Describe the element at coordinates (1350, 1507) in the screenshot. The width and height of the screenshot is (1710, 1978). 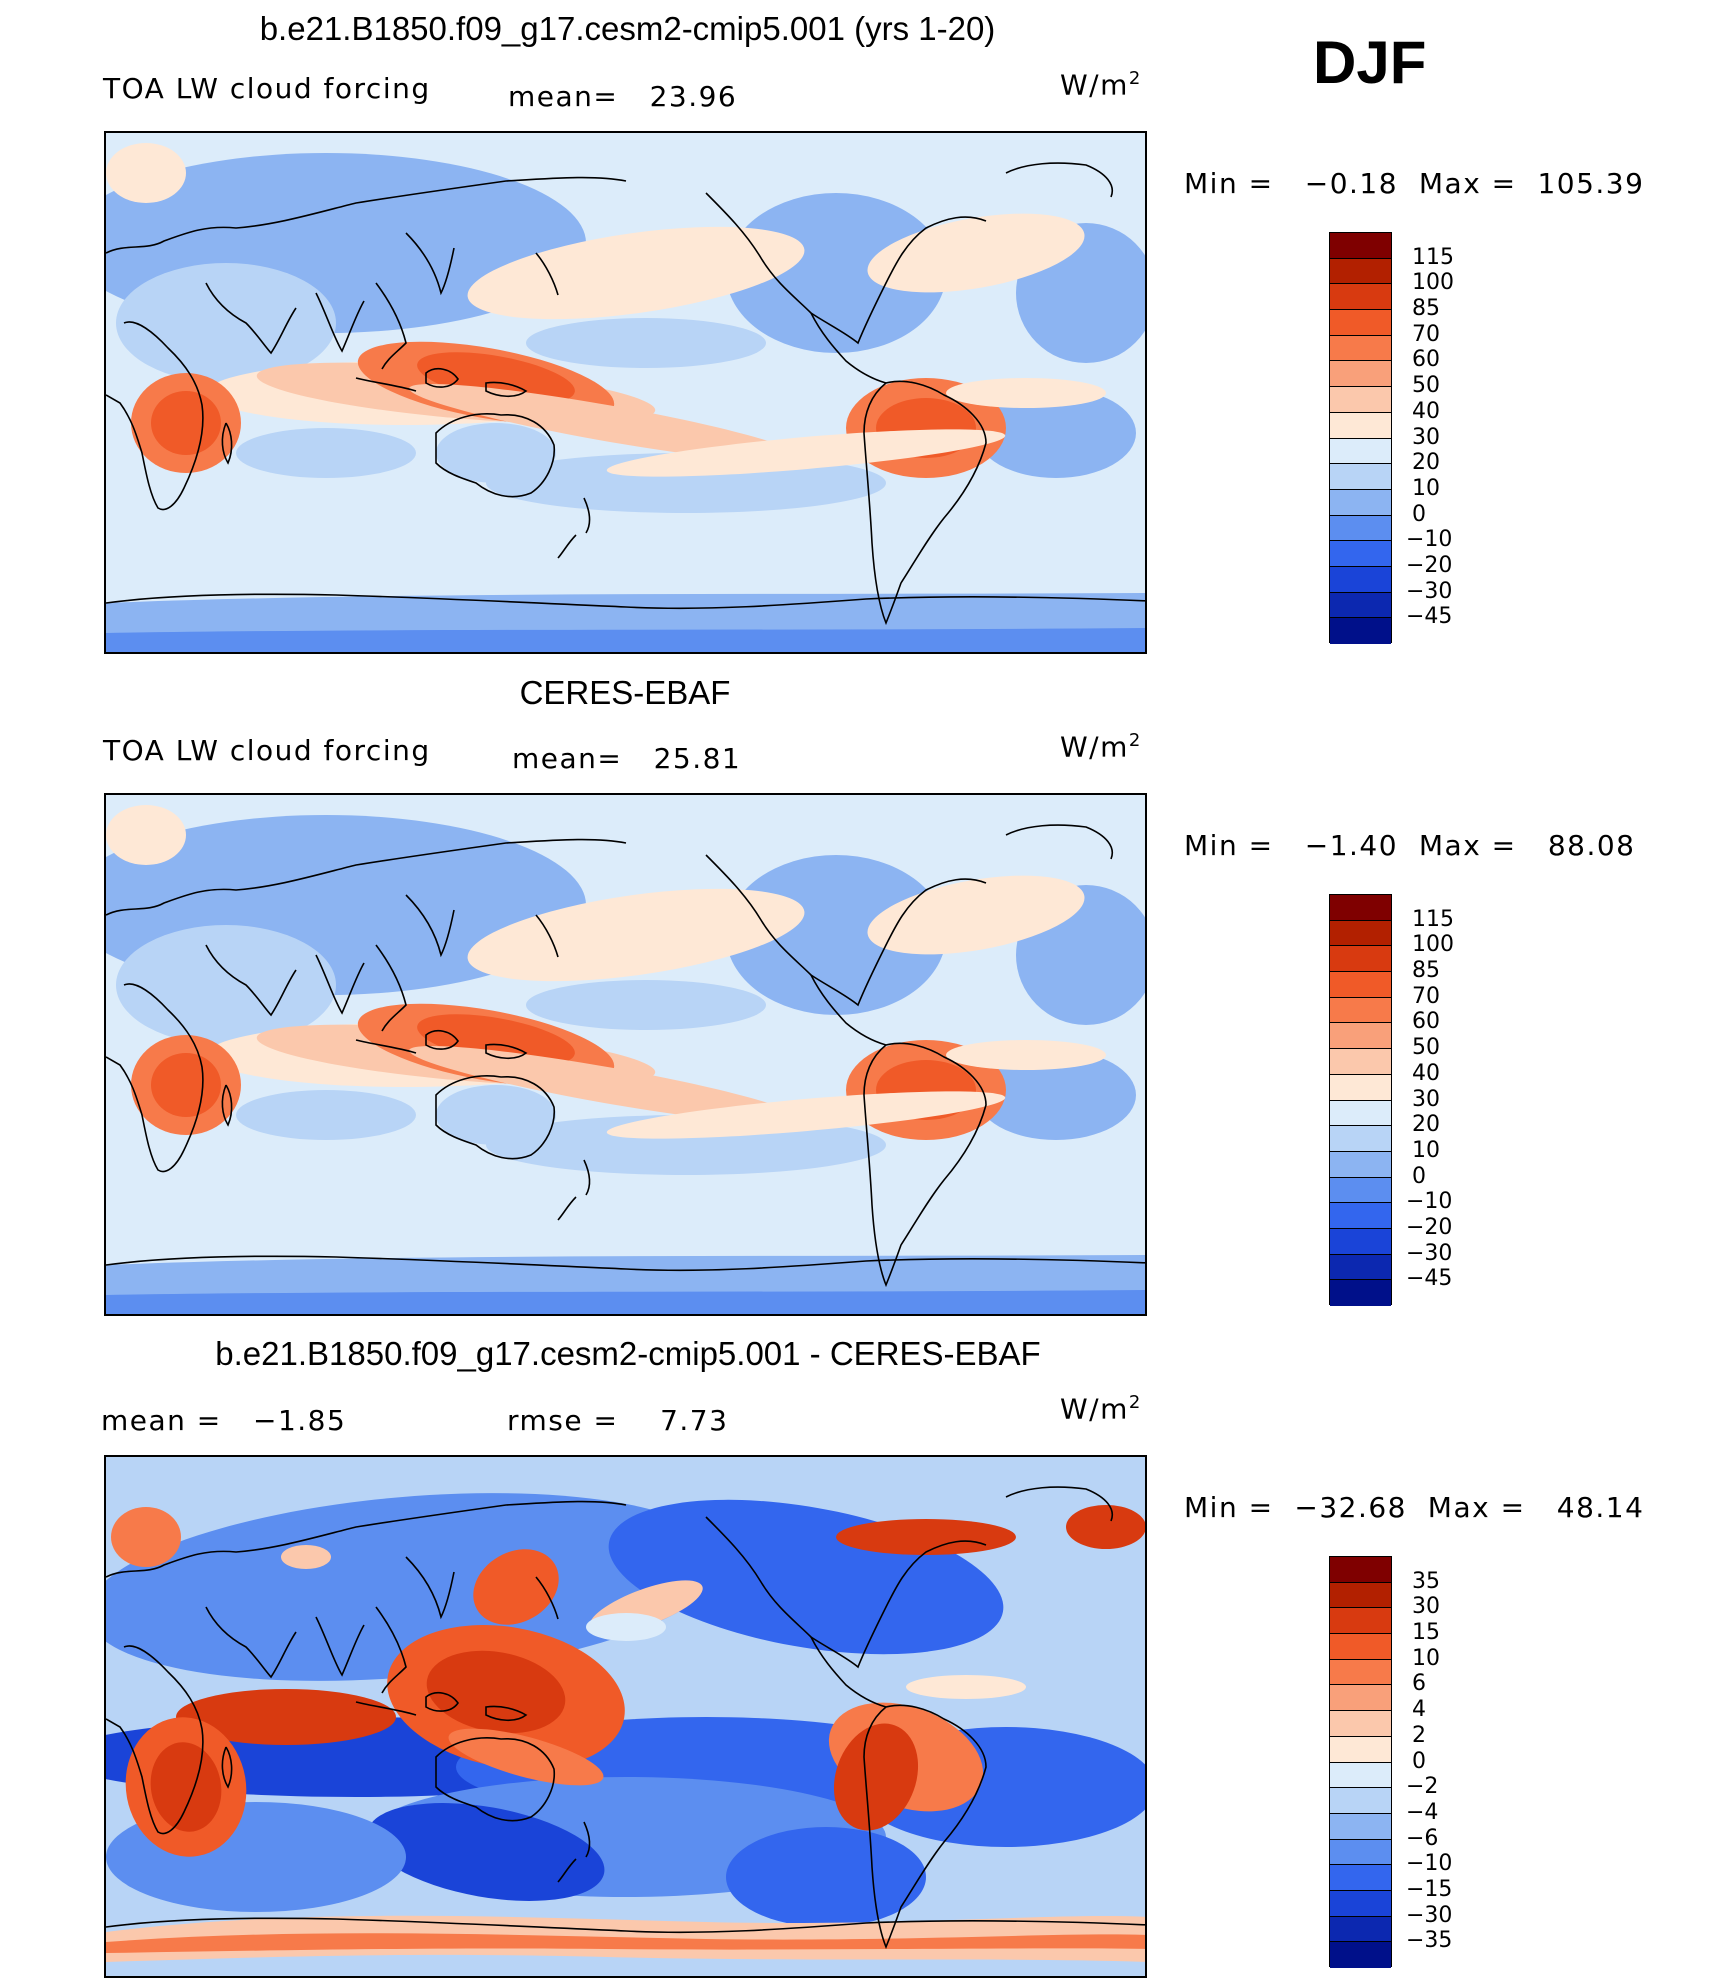
I see `panel3-min-value: −32.68` at that location.